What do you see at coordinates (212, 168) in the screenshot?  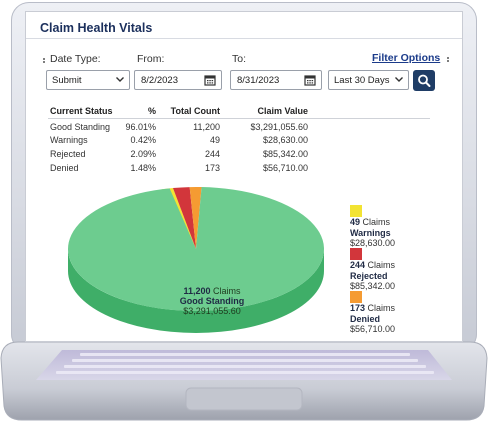 I see `cell-count: 173` at bounding box center [212, 168].